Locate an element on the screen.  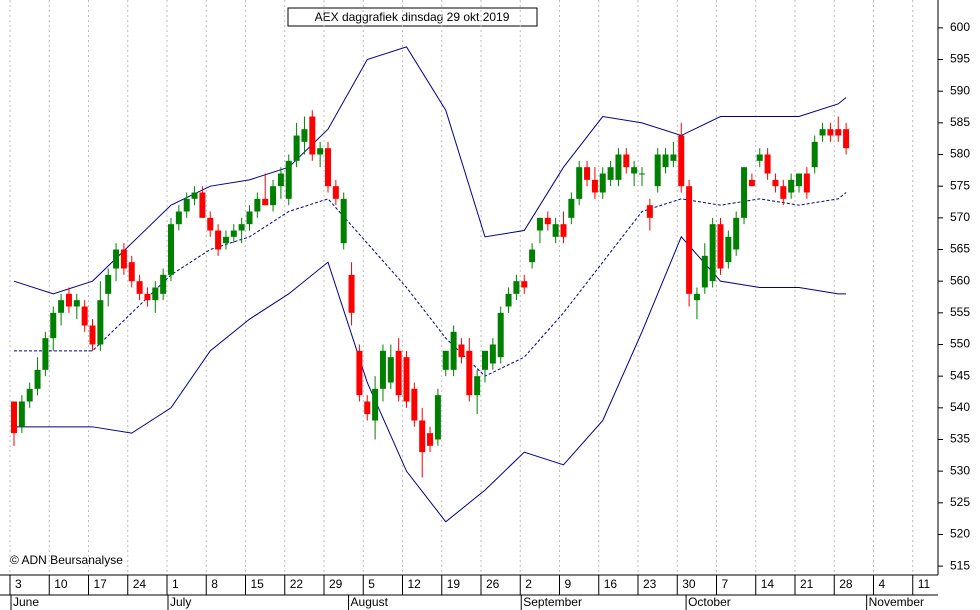
x-tick-label: 30 is located at coordinates (689, 584).